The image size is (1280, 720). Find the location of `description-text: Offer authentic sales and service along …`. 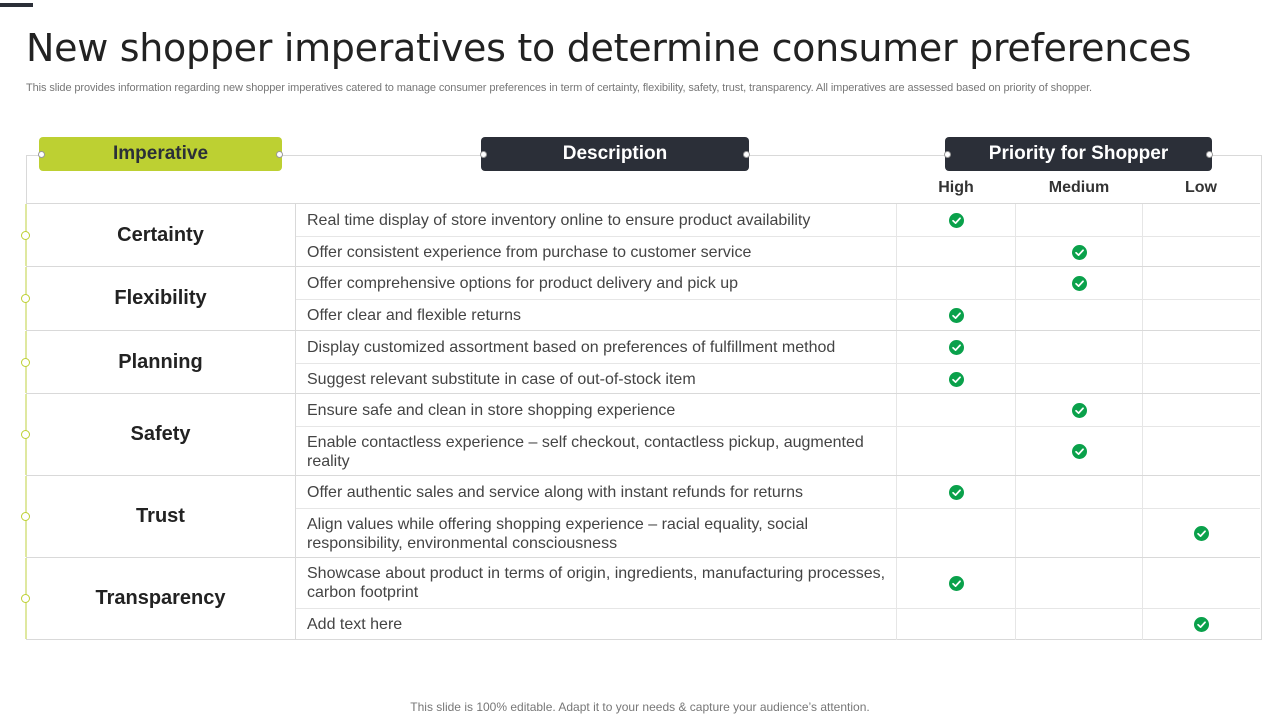

description-text: Offer authentic sales and service along … is located at coordinates (555, 492).